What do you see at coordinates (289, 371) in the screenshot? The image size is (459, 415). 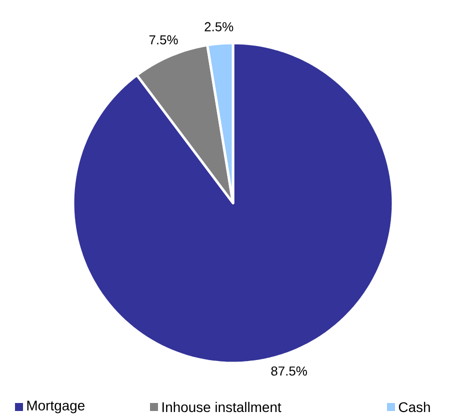 I see `data-label: 87.5%` at bounding box center [289, 371].